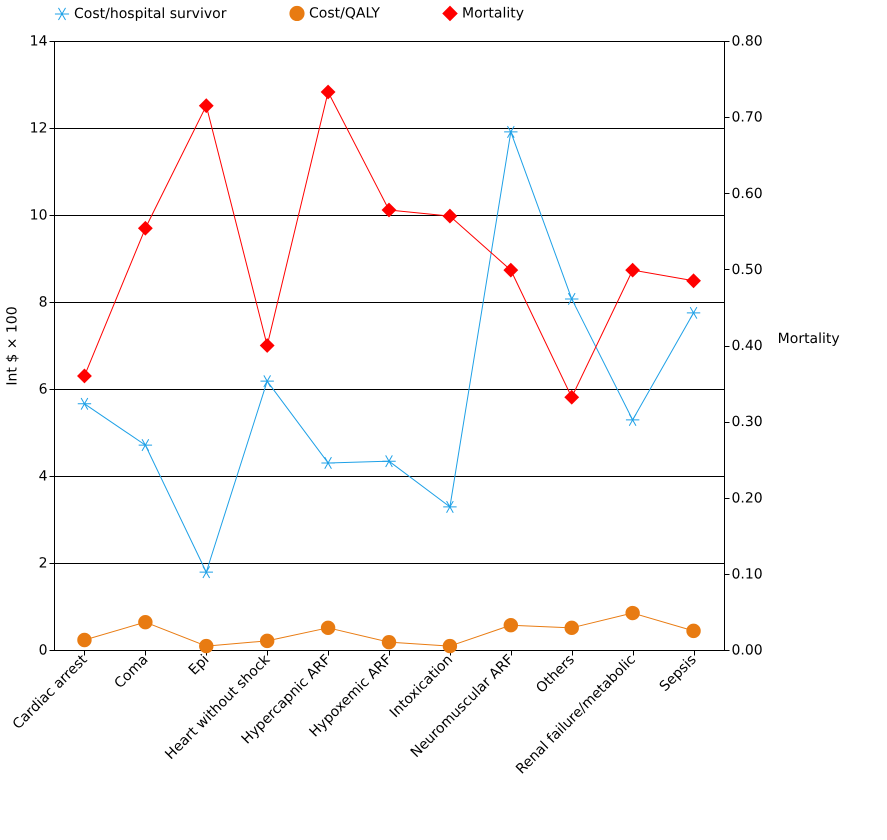 This screenshot has height=840, width=887. I want to click on y2-tick-label: 0.50, so click(747, 270).